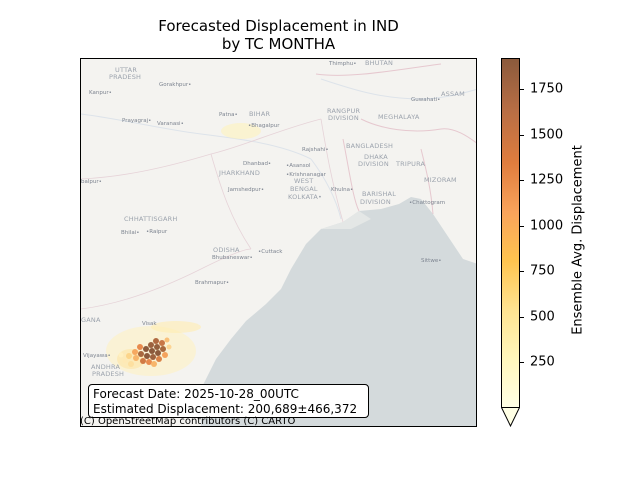 The height and width of the screenshot is (480, 640). I want to click on label-mizoram: MIZORAM, so click(440, 180).